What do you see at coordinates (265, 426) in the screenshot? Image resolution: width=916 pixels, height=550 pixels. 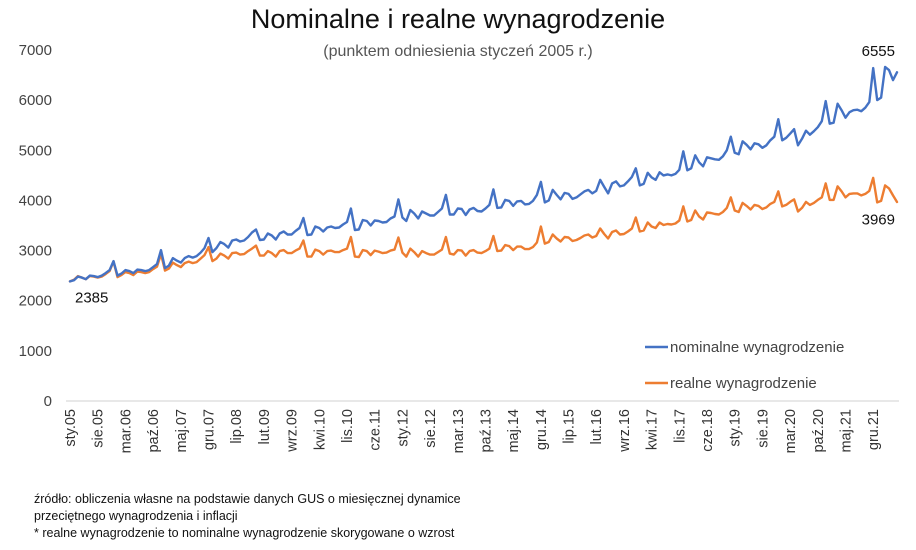 I see `x-tick-label: lut.09` at bounding box center [265, 426].